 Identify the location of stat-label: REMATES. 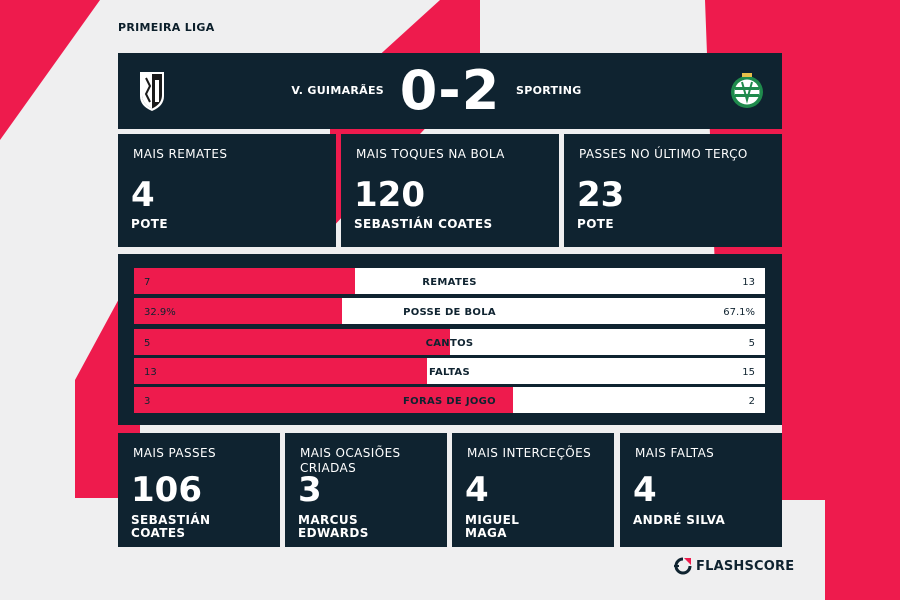
(449, 282).